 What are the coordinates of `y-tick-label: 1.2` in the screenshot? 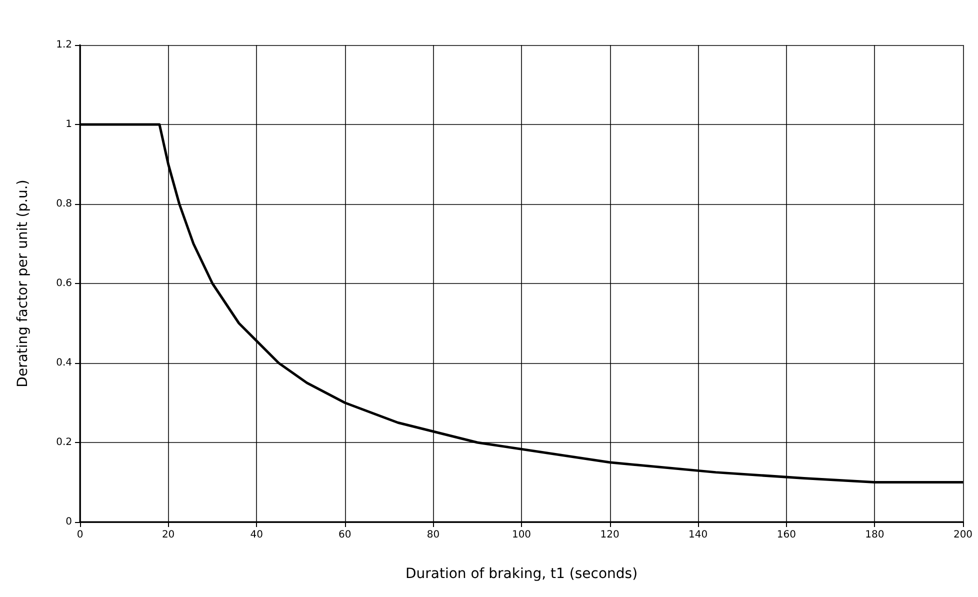 It's located at (64, 45).